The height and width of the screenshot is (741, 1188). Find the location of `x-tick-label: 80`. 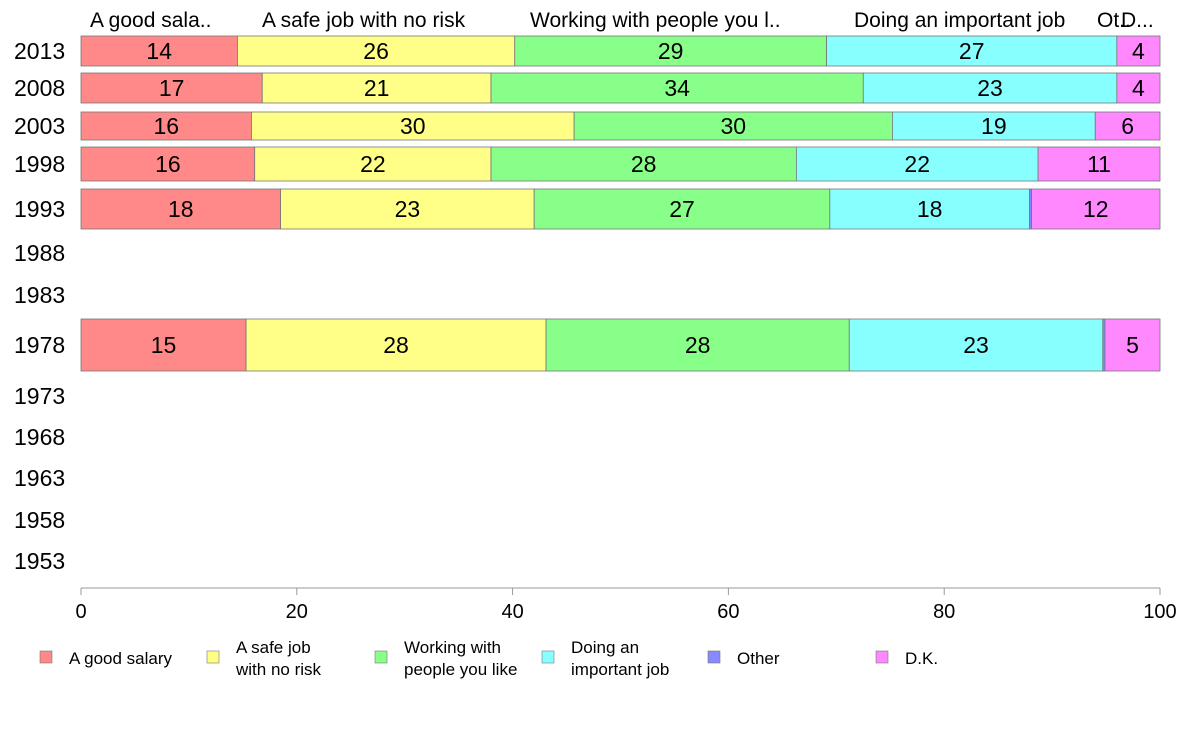

x-tick-label: 80 is located at coordinates (944, 612).